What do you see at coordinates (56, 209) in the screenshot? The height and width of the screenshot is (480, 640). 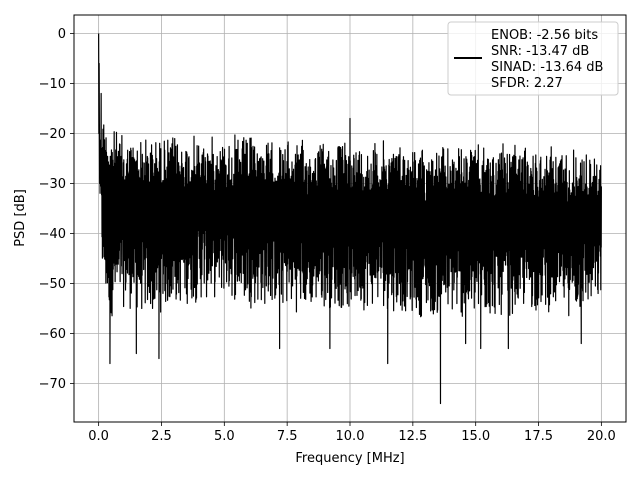 I see `y-axis: 0 −10 −20 −30 −40 −50 −60 −70` at bounding box center [56, 209].